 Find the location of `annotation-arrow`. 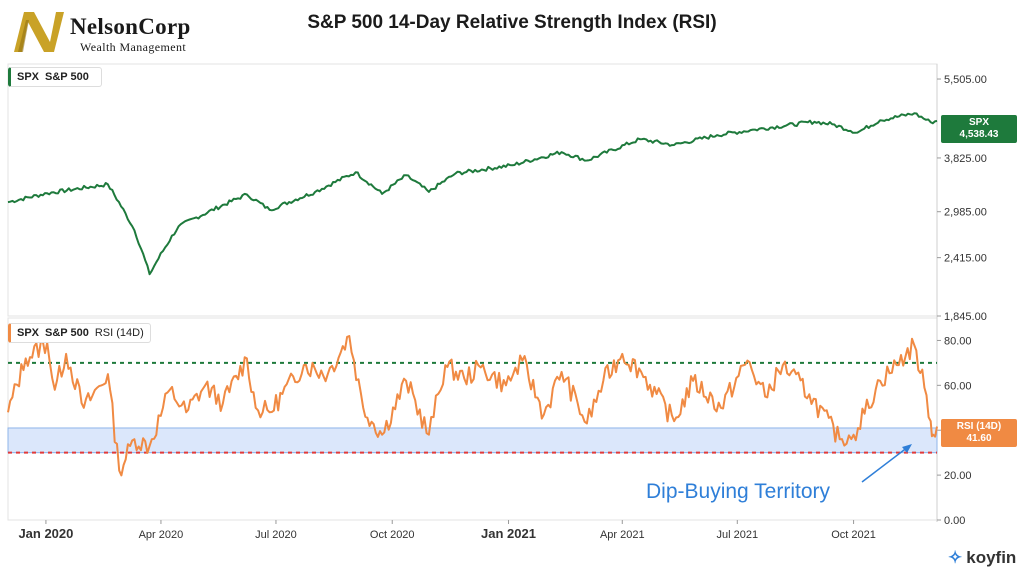

annotation-arrow is located at coordinates (886, 463).